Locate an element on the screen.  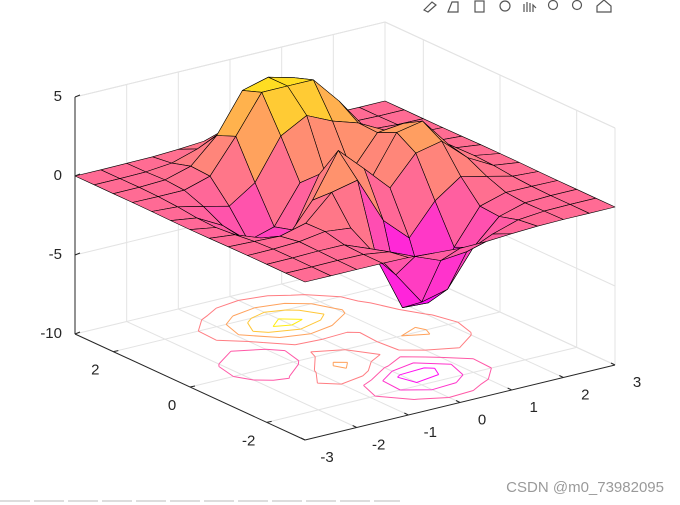
z-tick-label: -10 is located at coordinates (51, 333).